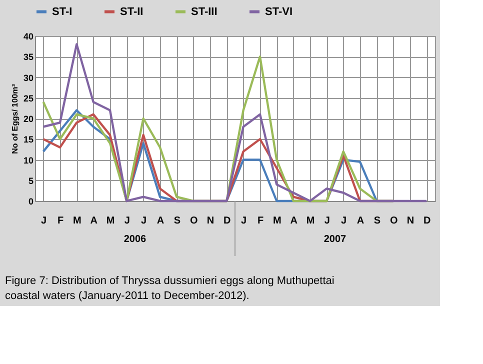 Image resolution: width=483 pixels, height=364 pixels. I want to click on caption: Figure 7: Distribution of Thryssa dussumieri eggs along Muthupettai coastal waters (January-2011 to December-2012)., so click(169, 288).